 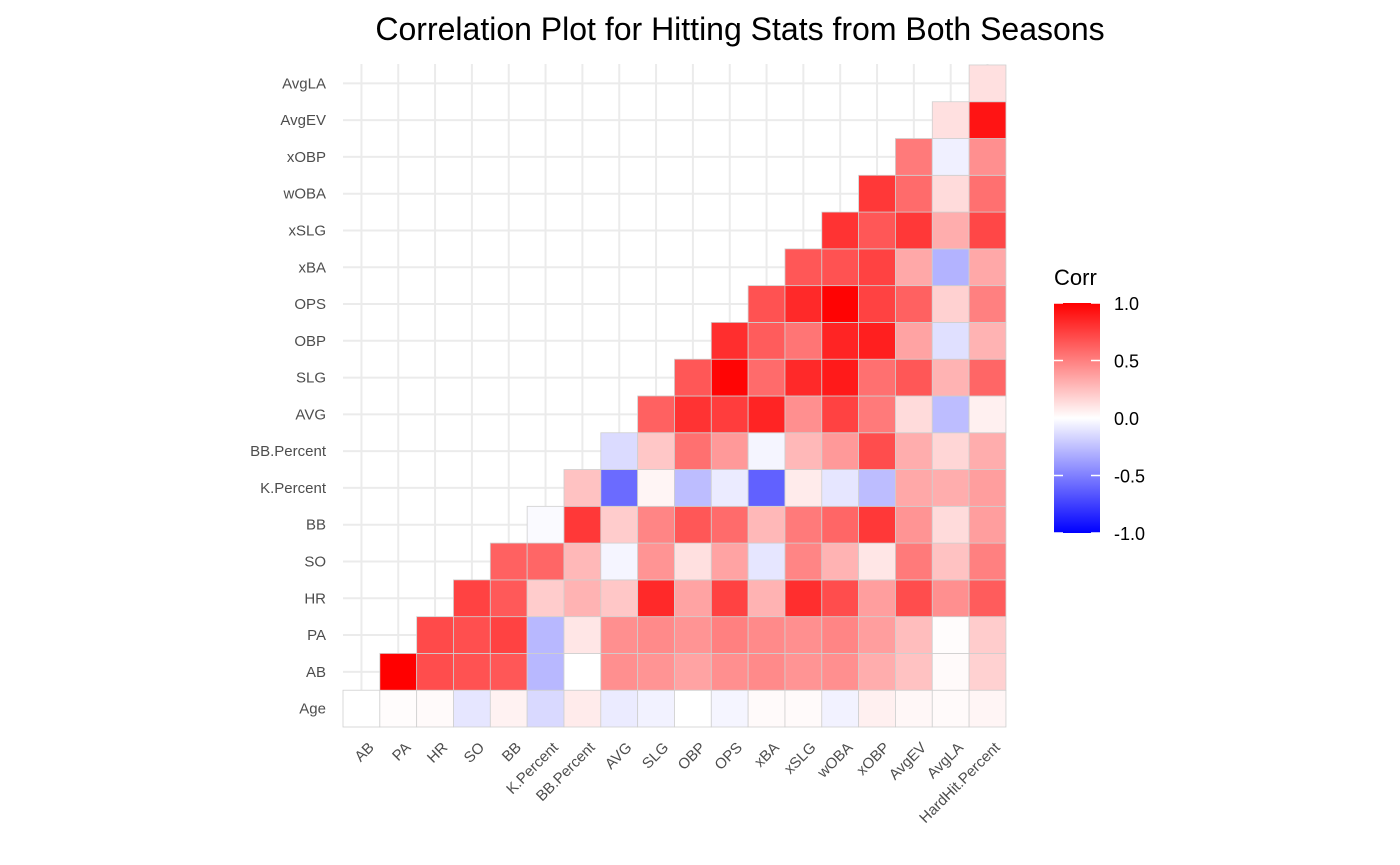 What do you see at coordinates (1075, 277) in the screenshot?
I see `legend-title: Corr` at bounding box center [1075, 277].